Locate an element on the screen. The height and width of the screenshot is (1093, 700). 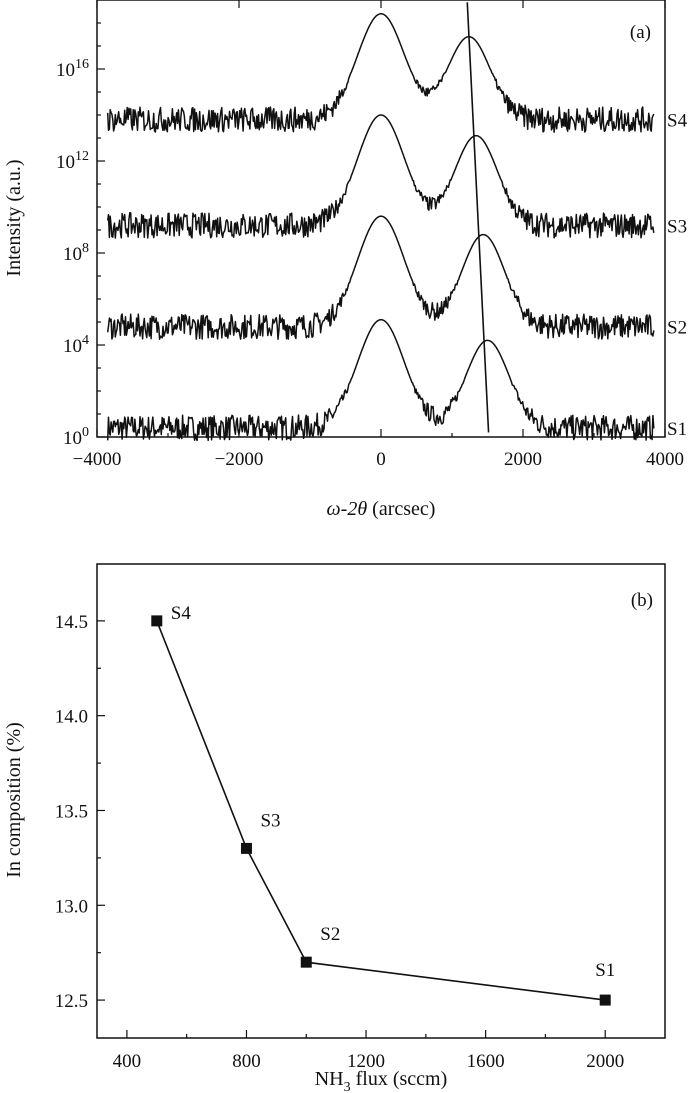
panel-a-series-labels: S1 S2 S3 S4 is located at coordinates (677, 275).